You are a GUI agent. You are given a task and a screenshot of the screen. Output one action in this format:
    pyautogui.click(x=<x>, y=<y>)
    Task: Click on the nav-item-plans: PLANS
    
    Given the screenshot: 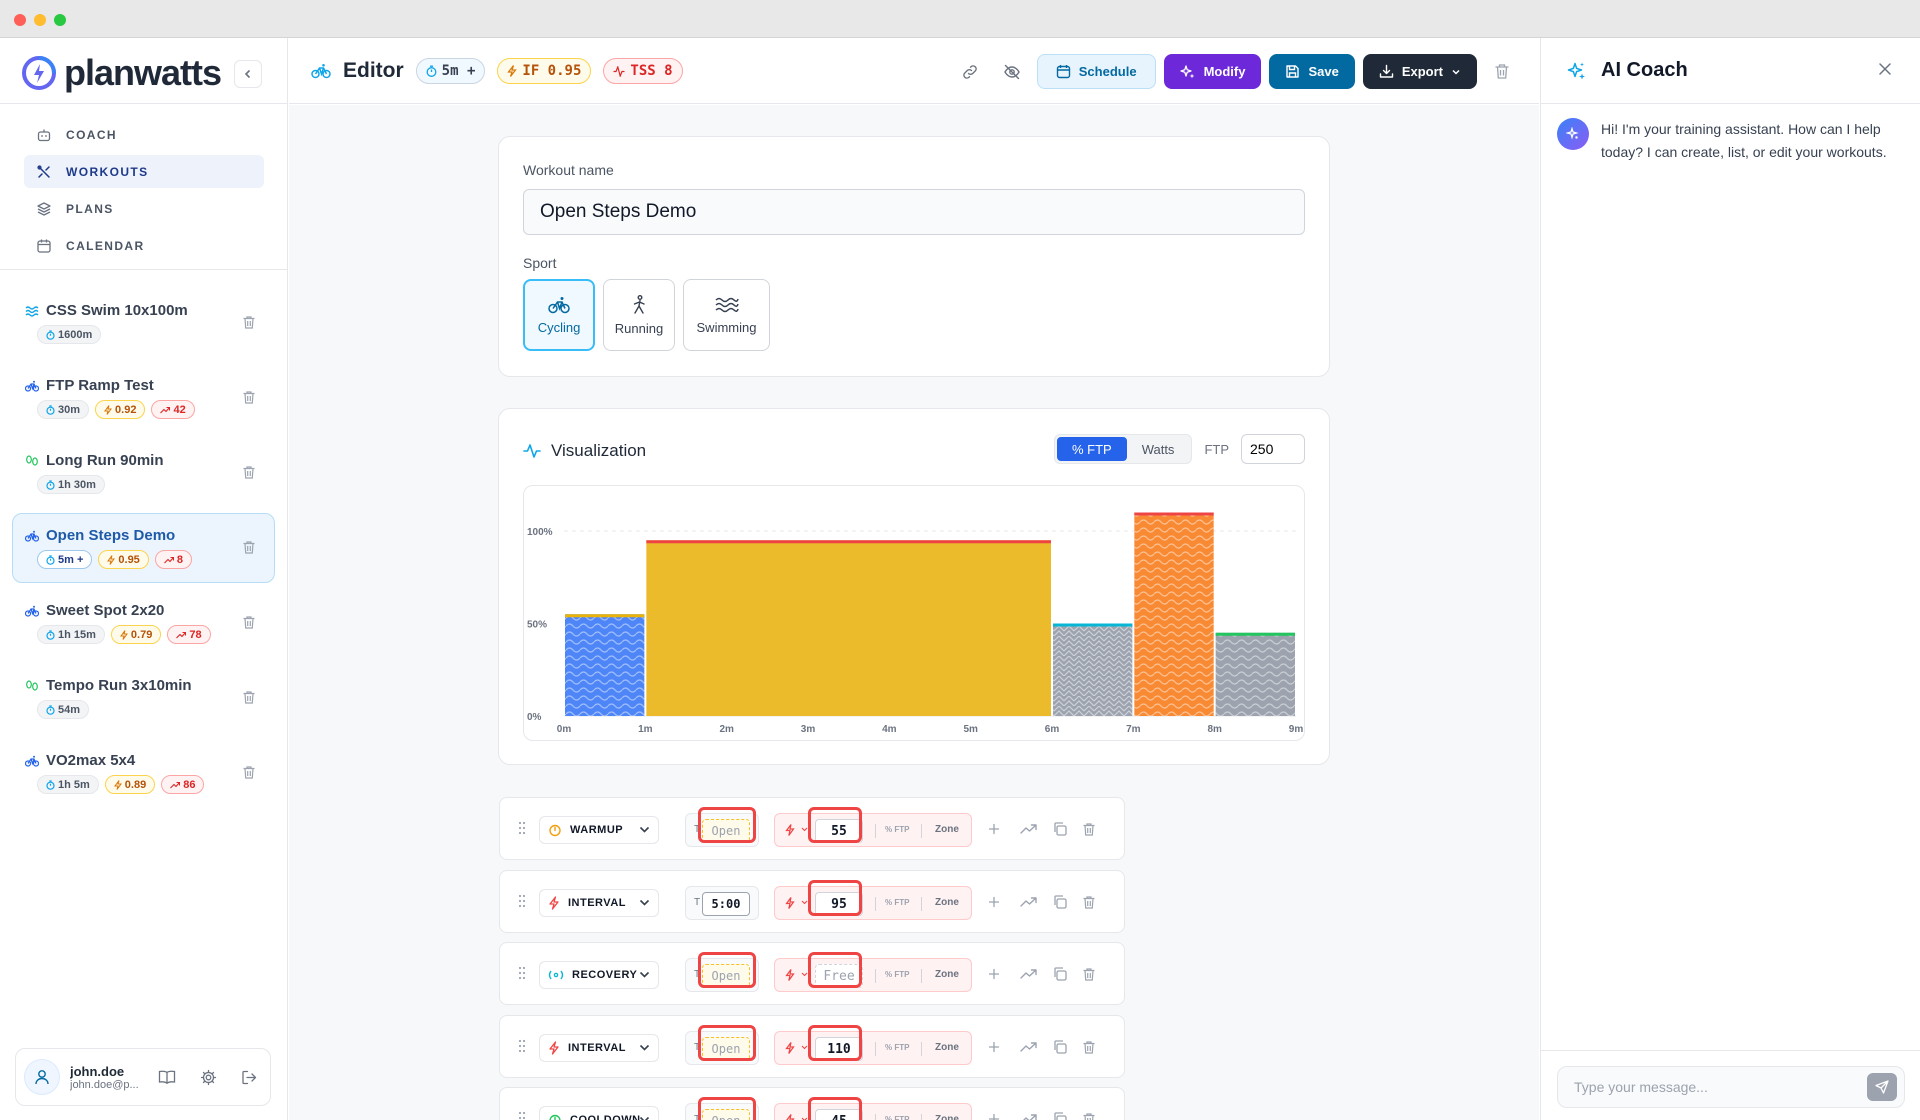 What is the action you would take?
    pyautogui.click(x=144, y=208)
    